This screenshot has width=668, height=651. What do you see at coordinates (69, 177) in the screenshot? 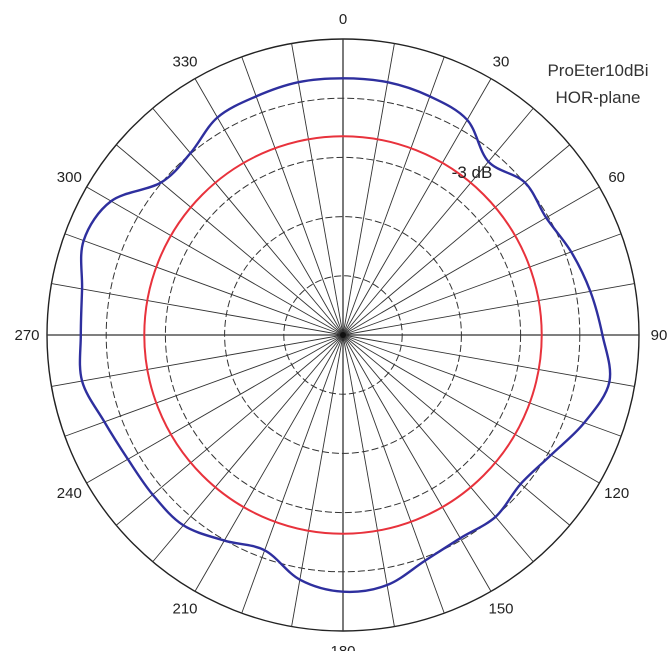
I see `tick-label-300: 300` at bounding box center [69, 177].